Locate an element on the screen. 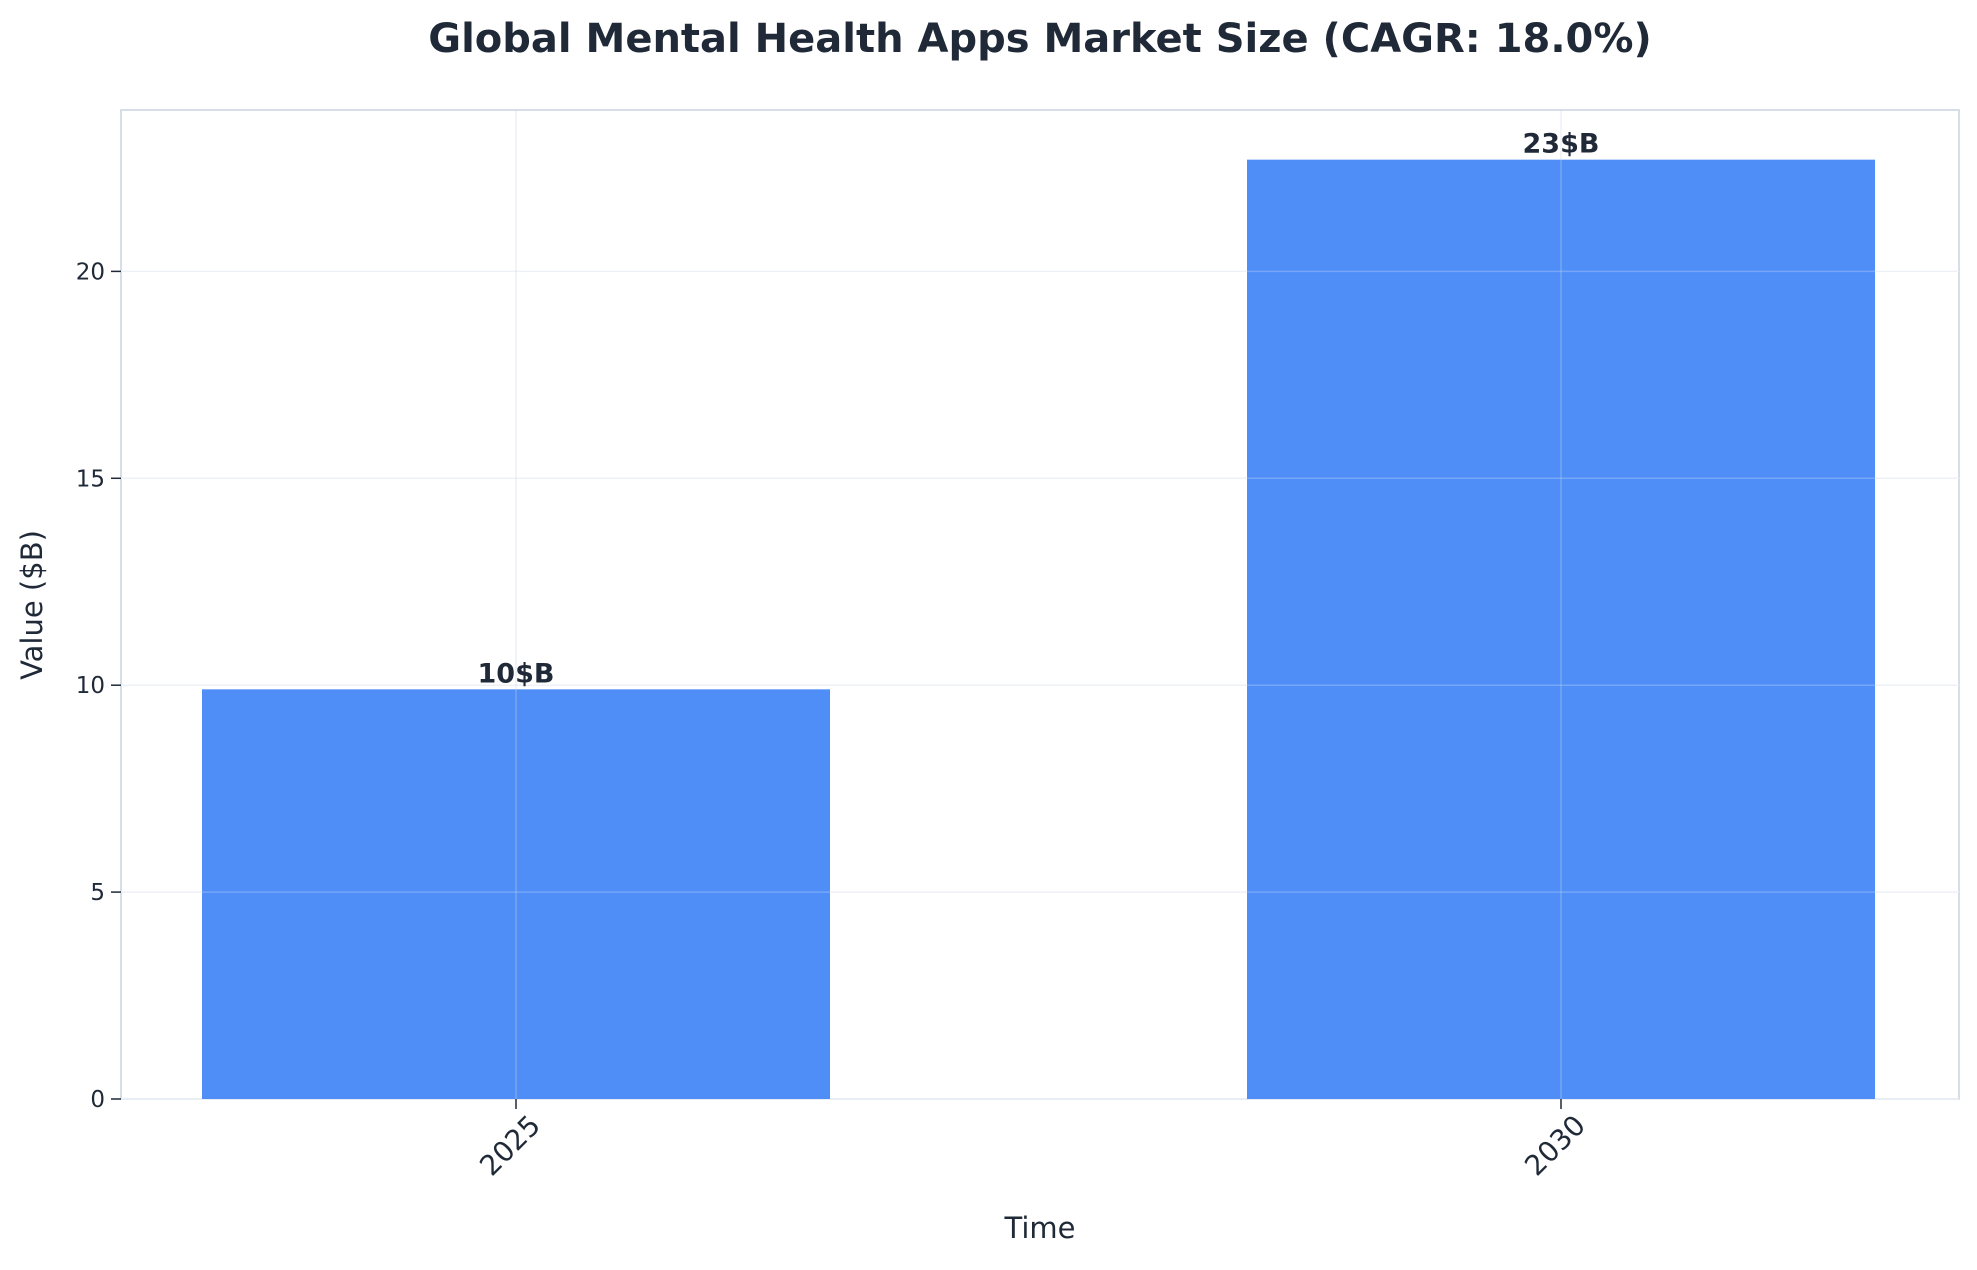  bar-2025 is located at coordinates (516, 894).